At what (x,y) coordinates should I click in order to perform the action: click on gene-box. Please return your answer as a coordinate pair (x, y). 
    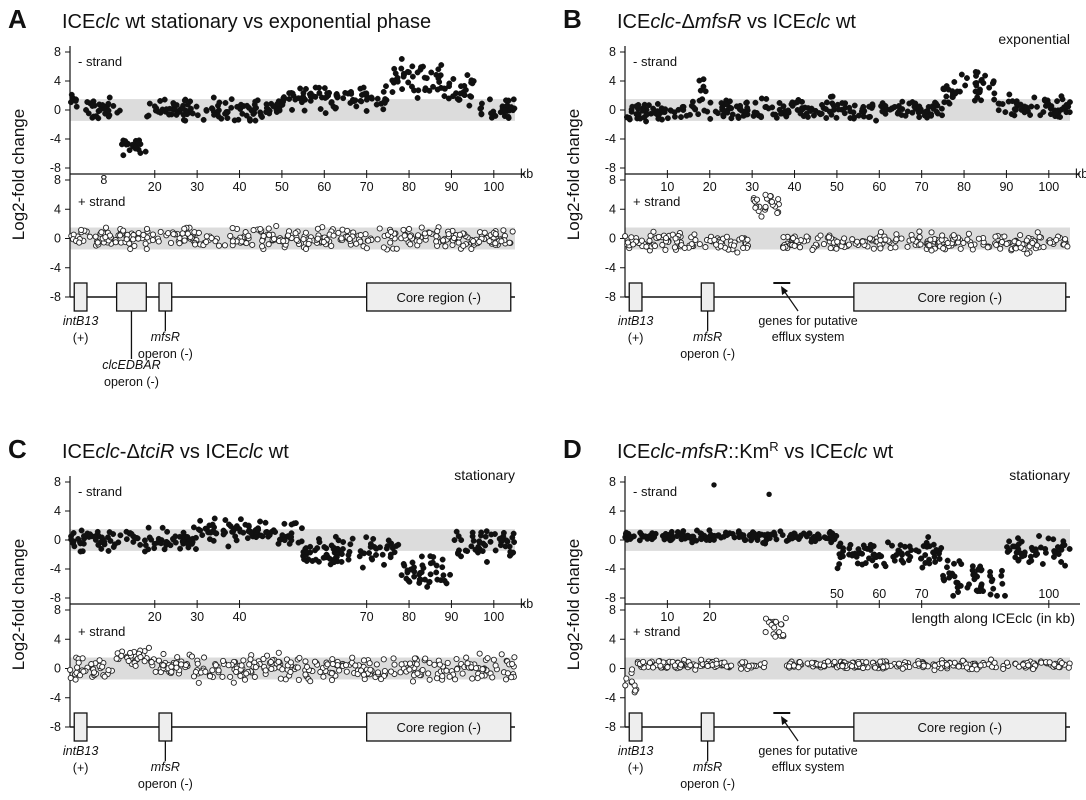
    Looking at the image, I should click on (635, 727).